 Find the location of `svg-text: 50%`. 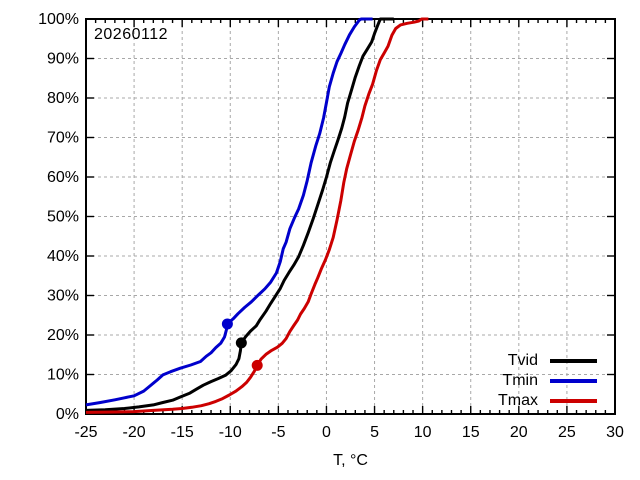

svg-text: 50% is located at coordinates (63, 217).